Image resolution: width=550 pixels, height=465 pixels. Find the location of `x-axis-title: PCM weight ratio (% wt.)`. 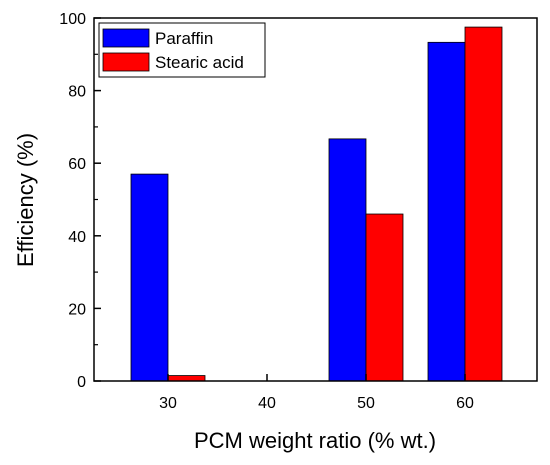

x-axis-title: PCM weight ratio (% wt.) is located at coordinates (315, 440).